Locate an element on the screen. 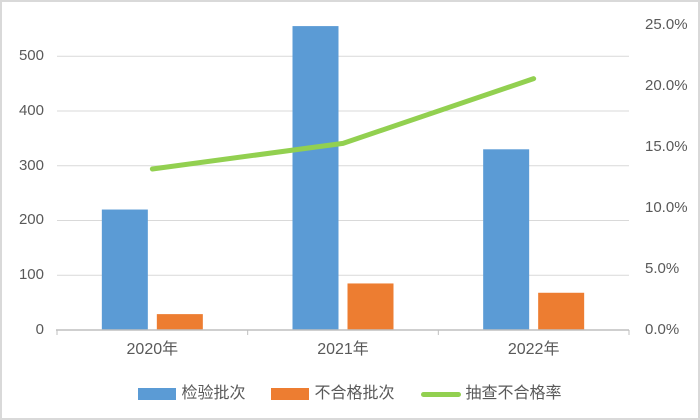  right-axis-tick-label: 25.0% is located at coordinates (666, 24).